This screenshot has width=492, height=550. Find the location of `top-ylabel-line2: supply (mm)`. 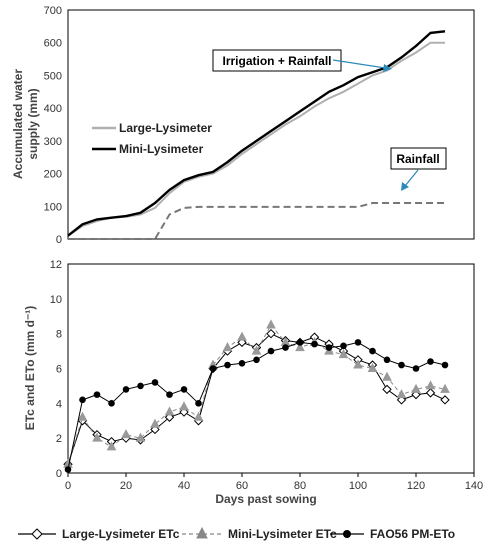

top-ylabel-line2: supply (mm) is located at coordinates (33, 123).